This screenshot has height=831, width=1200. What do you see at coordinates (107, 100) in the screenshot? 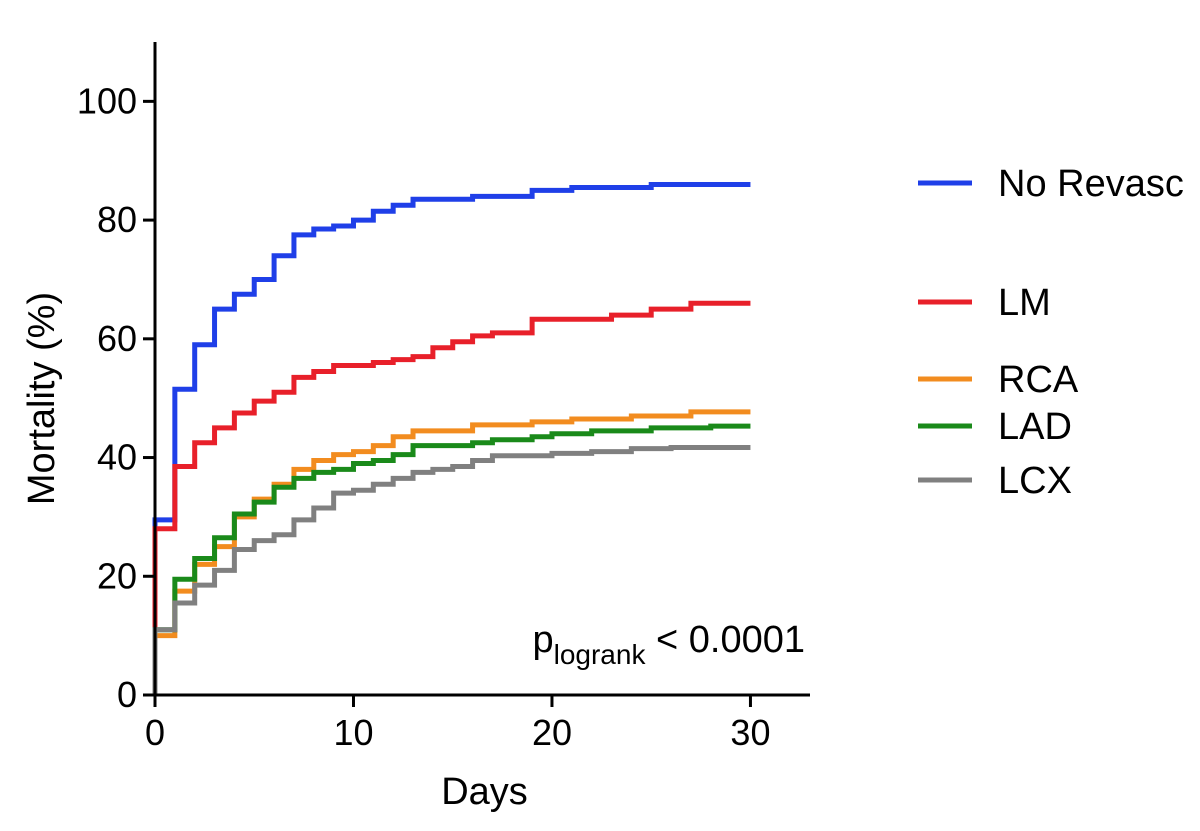
I see `y-tick-label: 100` at bounding box center [107, 100].